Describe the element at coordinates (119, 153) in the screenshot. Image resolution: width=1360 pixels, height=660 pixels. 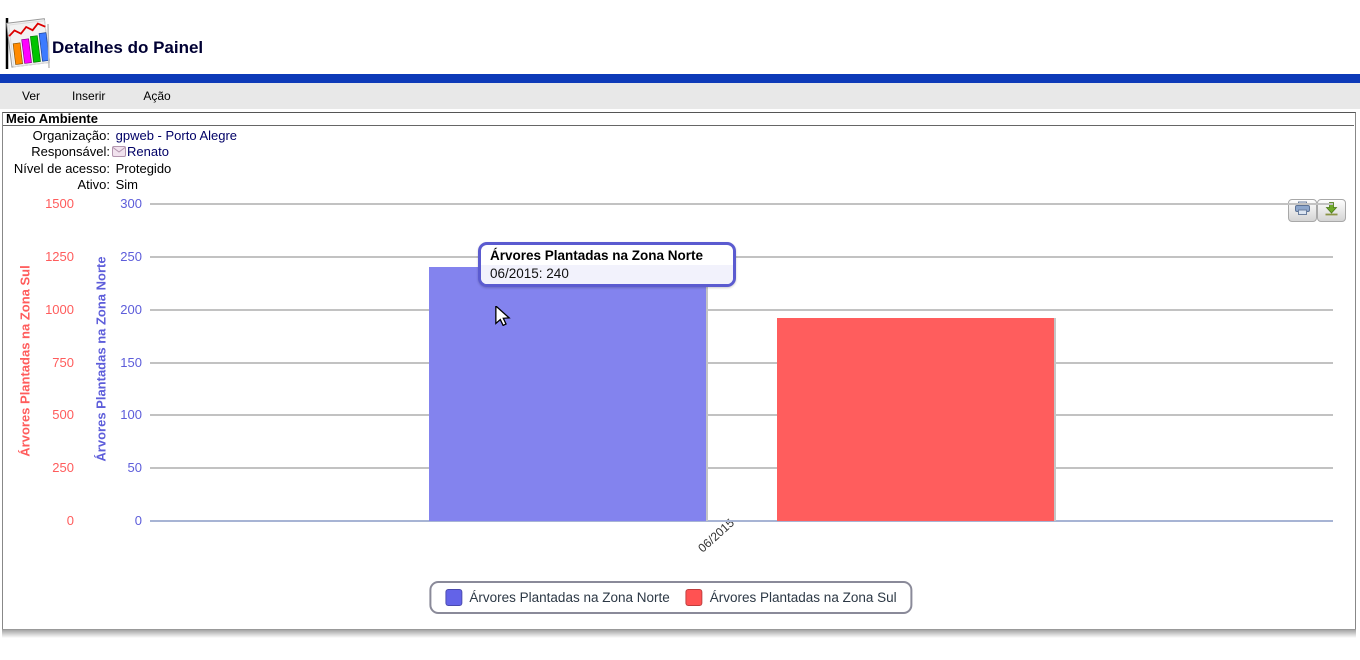
I see `envelope-icon` at that location.